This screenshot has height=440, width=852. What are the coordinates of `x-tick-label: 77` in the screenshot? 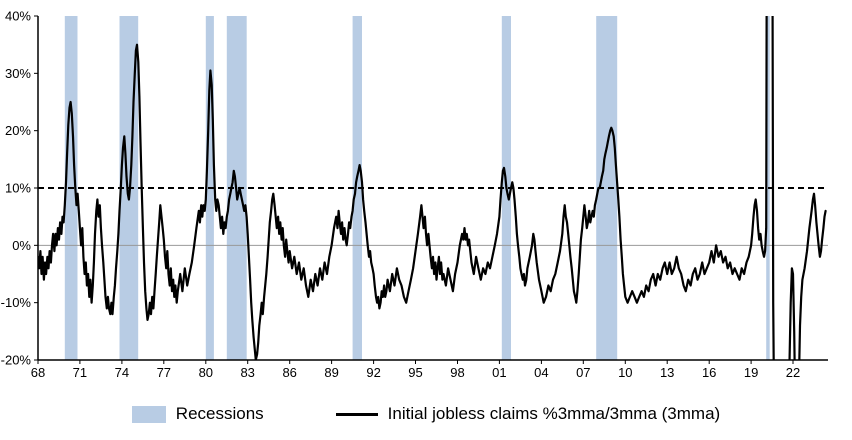 It's located at (164, 372).